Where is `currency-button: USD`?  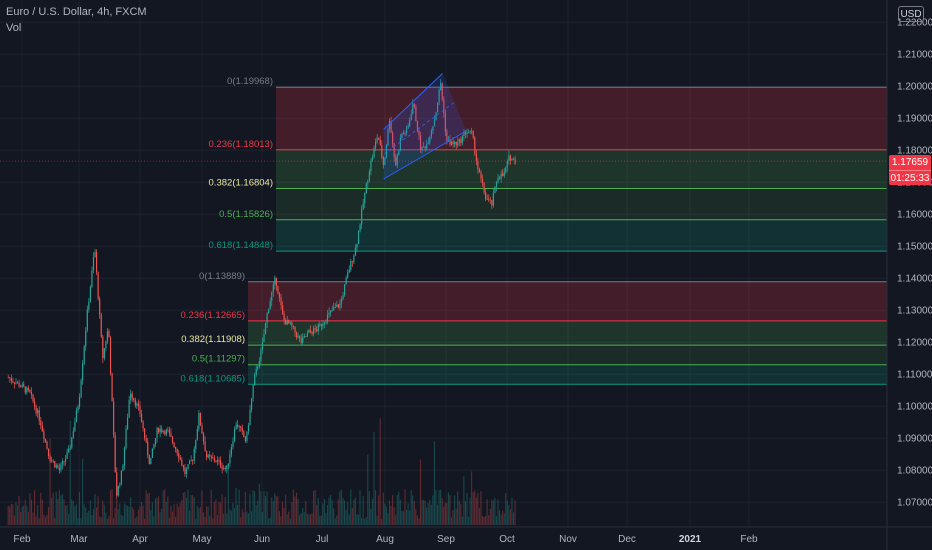 currency-button: USD is located at coordinates (911, 14).